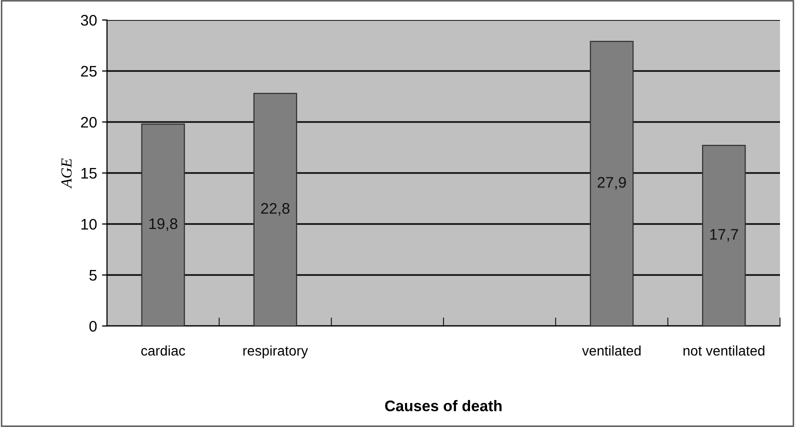 Image resolution: width=795 pixels, height=427 pixels. I want to click on y-tick-label: 25, so click(89, 71).